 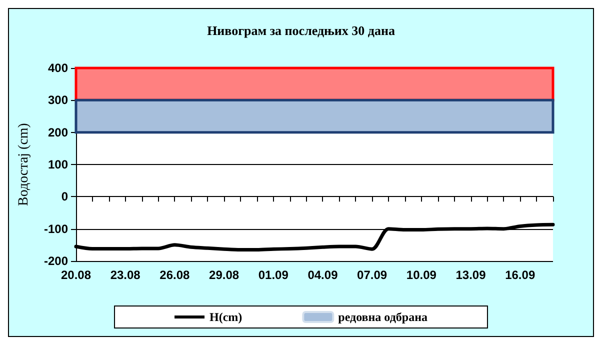 What do you see at coordinates (125, 275) in the screenshot?
I see `x-tick-label: 23.08` at bounding box center [125, 275].